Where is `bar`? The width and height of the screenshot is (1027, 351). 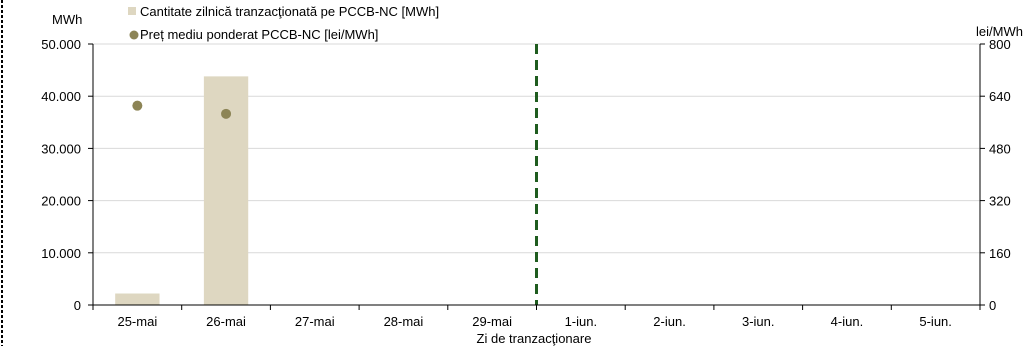
bar is located at coordinates (137, 299).